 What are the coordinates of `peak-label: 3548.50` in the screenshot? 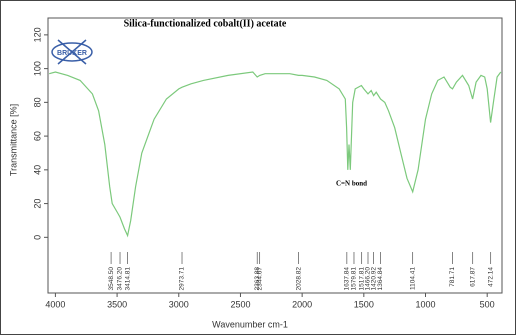 It's located at (111, 279).